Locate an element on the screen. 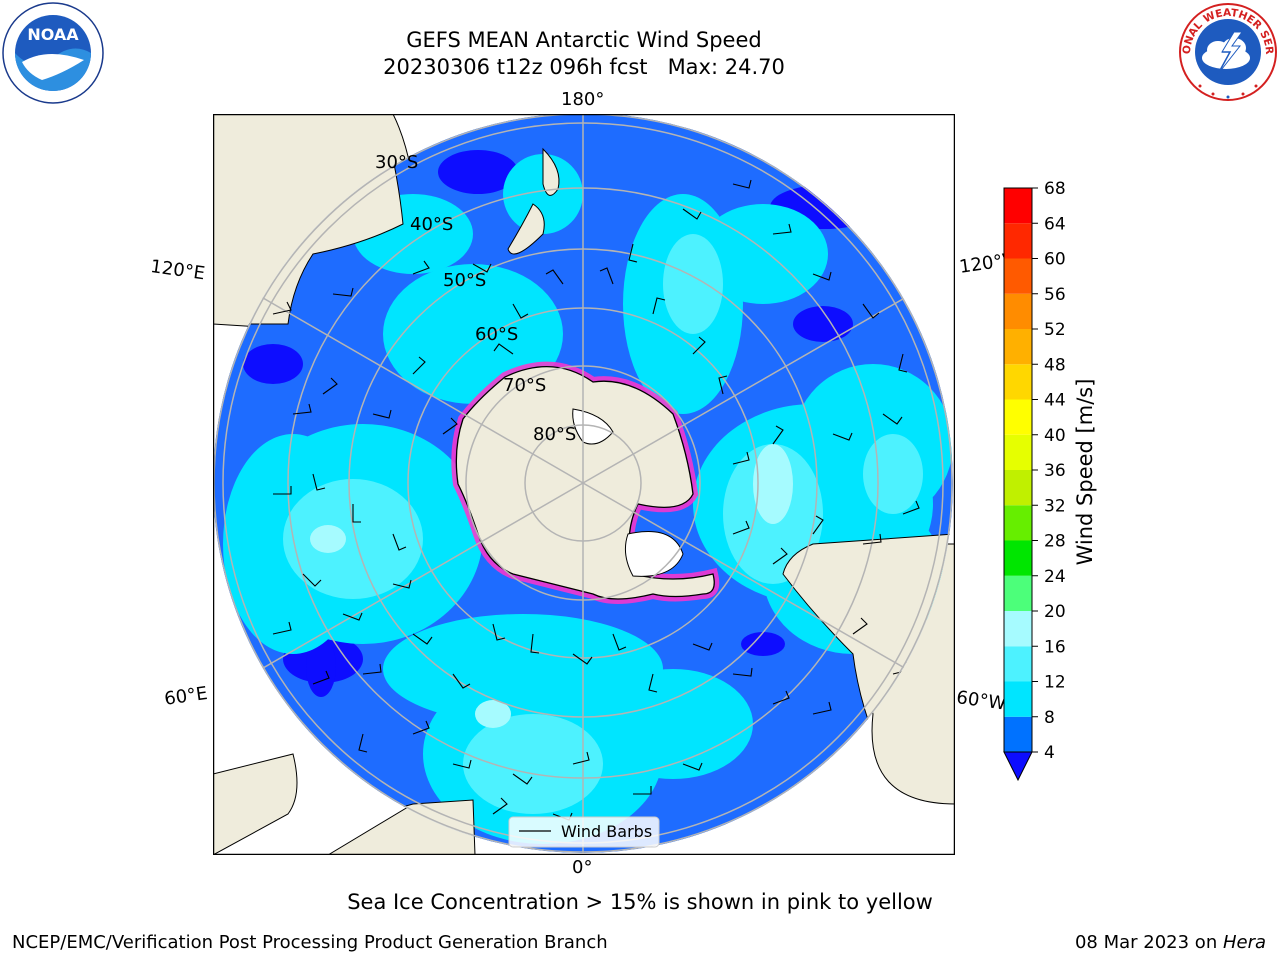 This screenshot has height=960, width=1280. lat-label-30: 30°S is located at coordinates (396, 162).